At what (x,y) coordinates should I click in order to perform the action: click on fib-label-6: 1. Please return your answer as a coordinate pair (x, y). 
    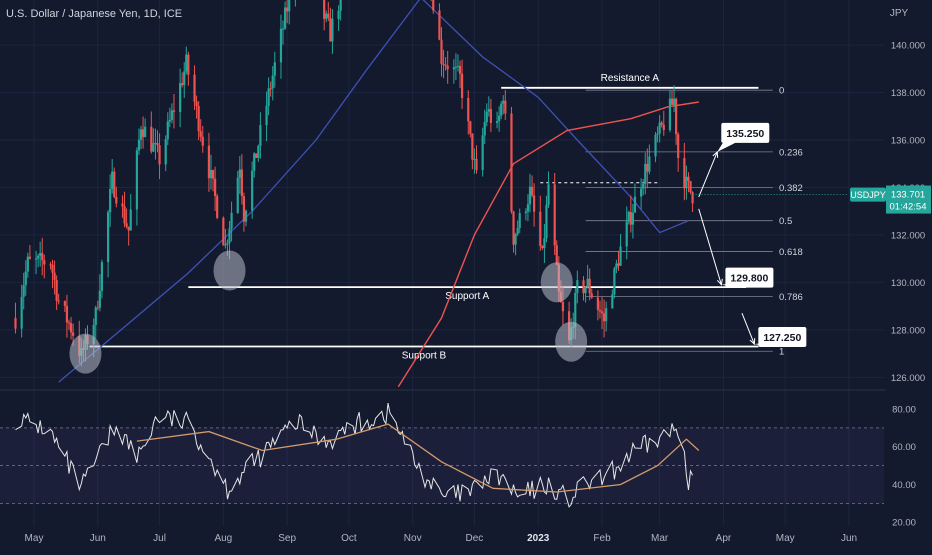
    Looking at the image, I should click on (781, 352).